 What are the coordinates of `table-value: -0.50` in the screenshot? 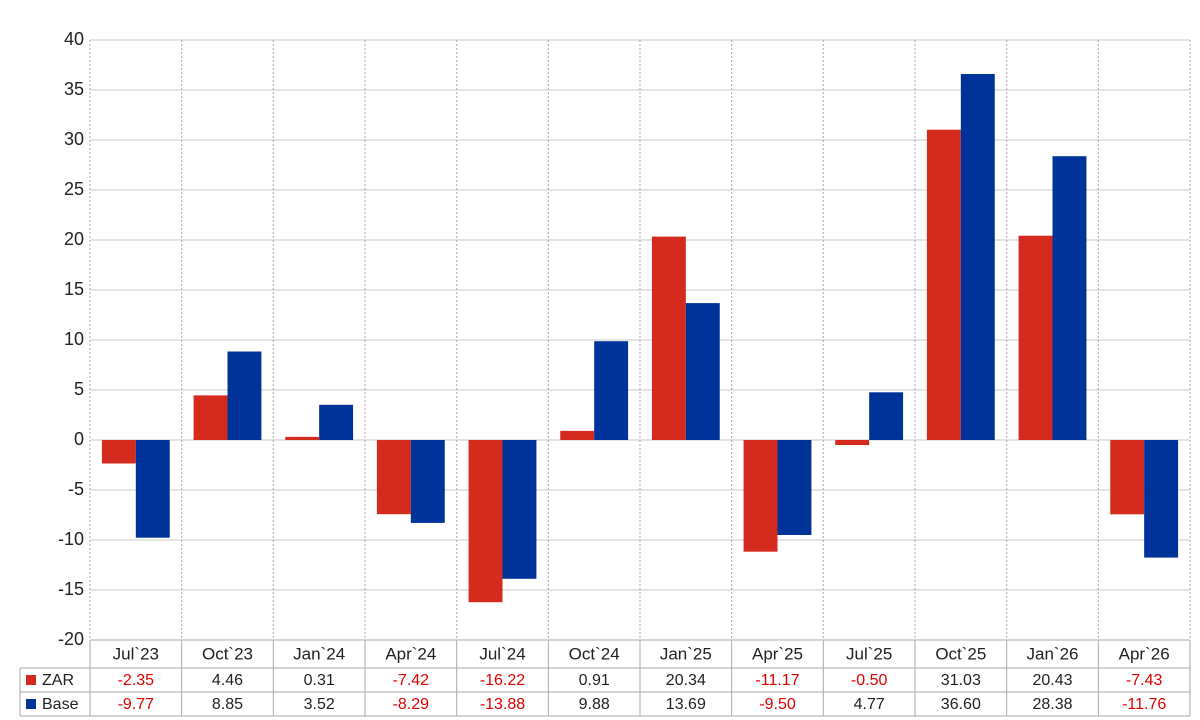 It's located at (869, 680).